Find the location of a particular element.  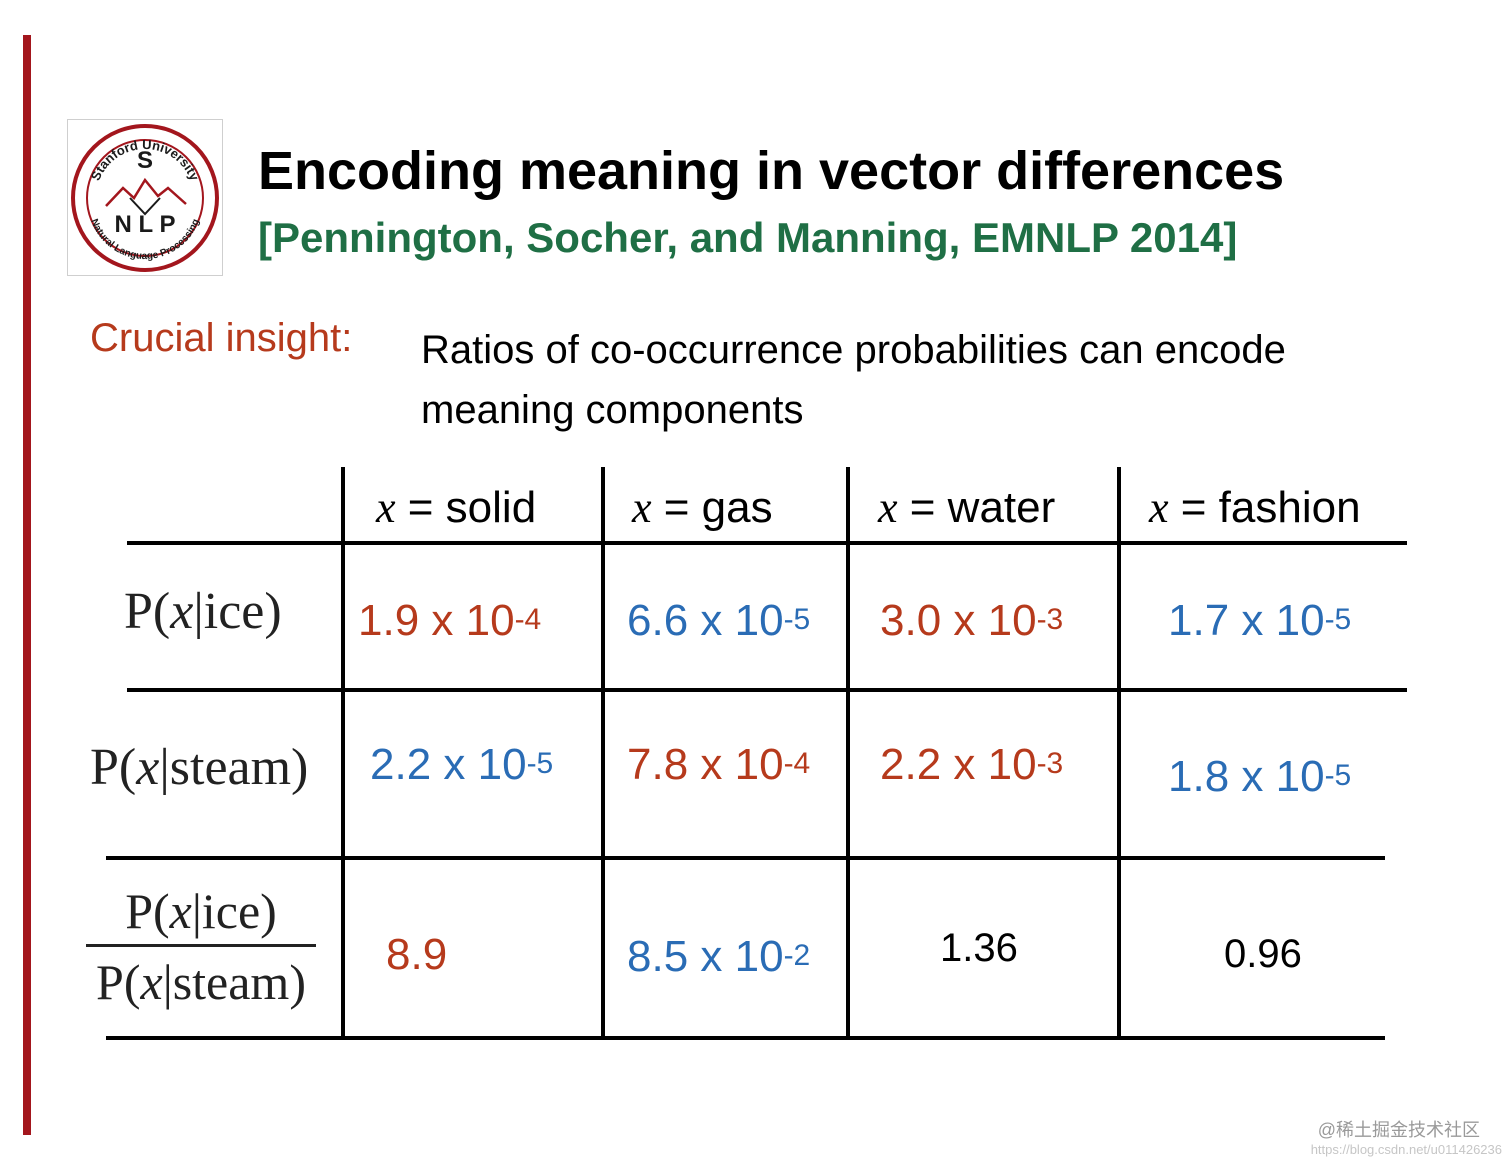

column-header-gas: x = gas is located at coordinates (702, 507).